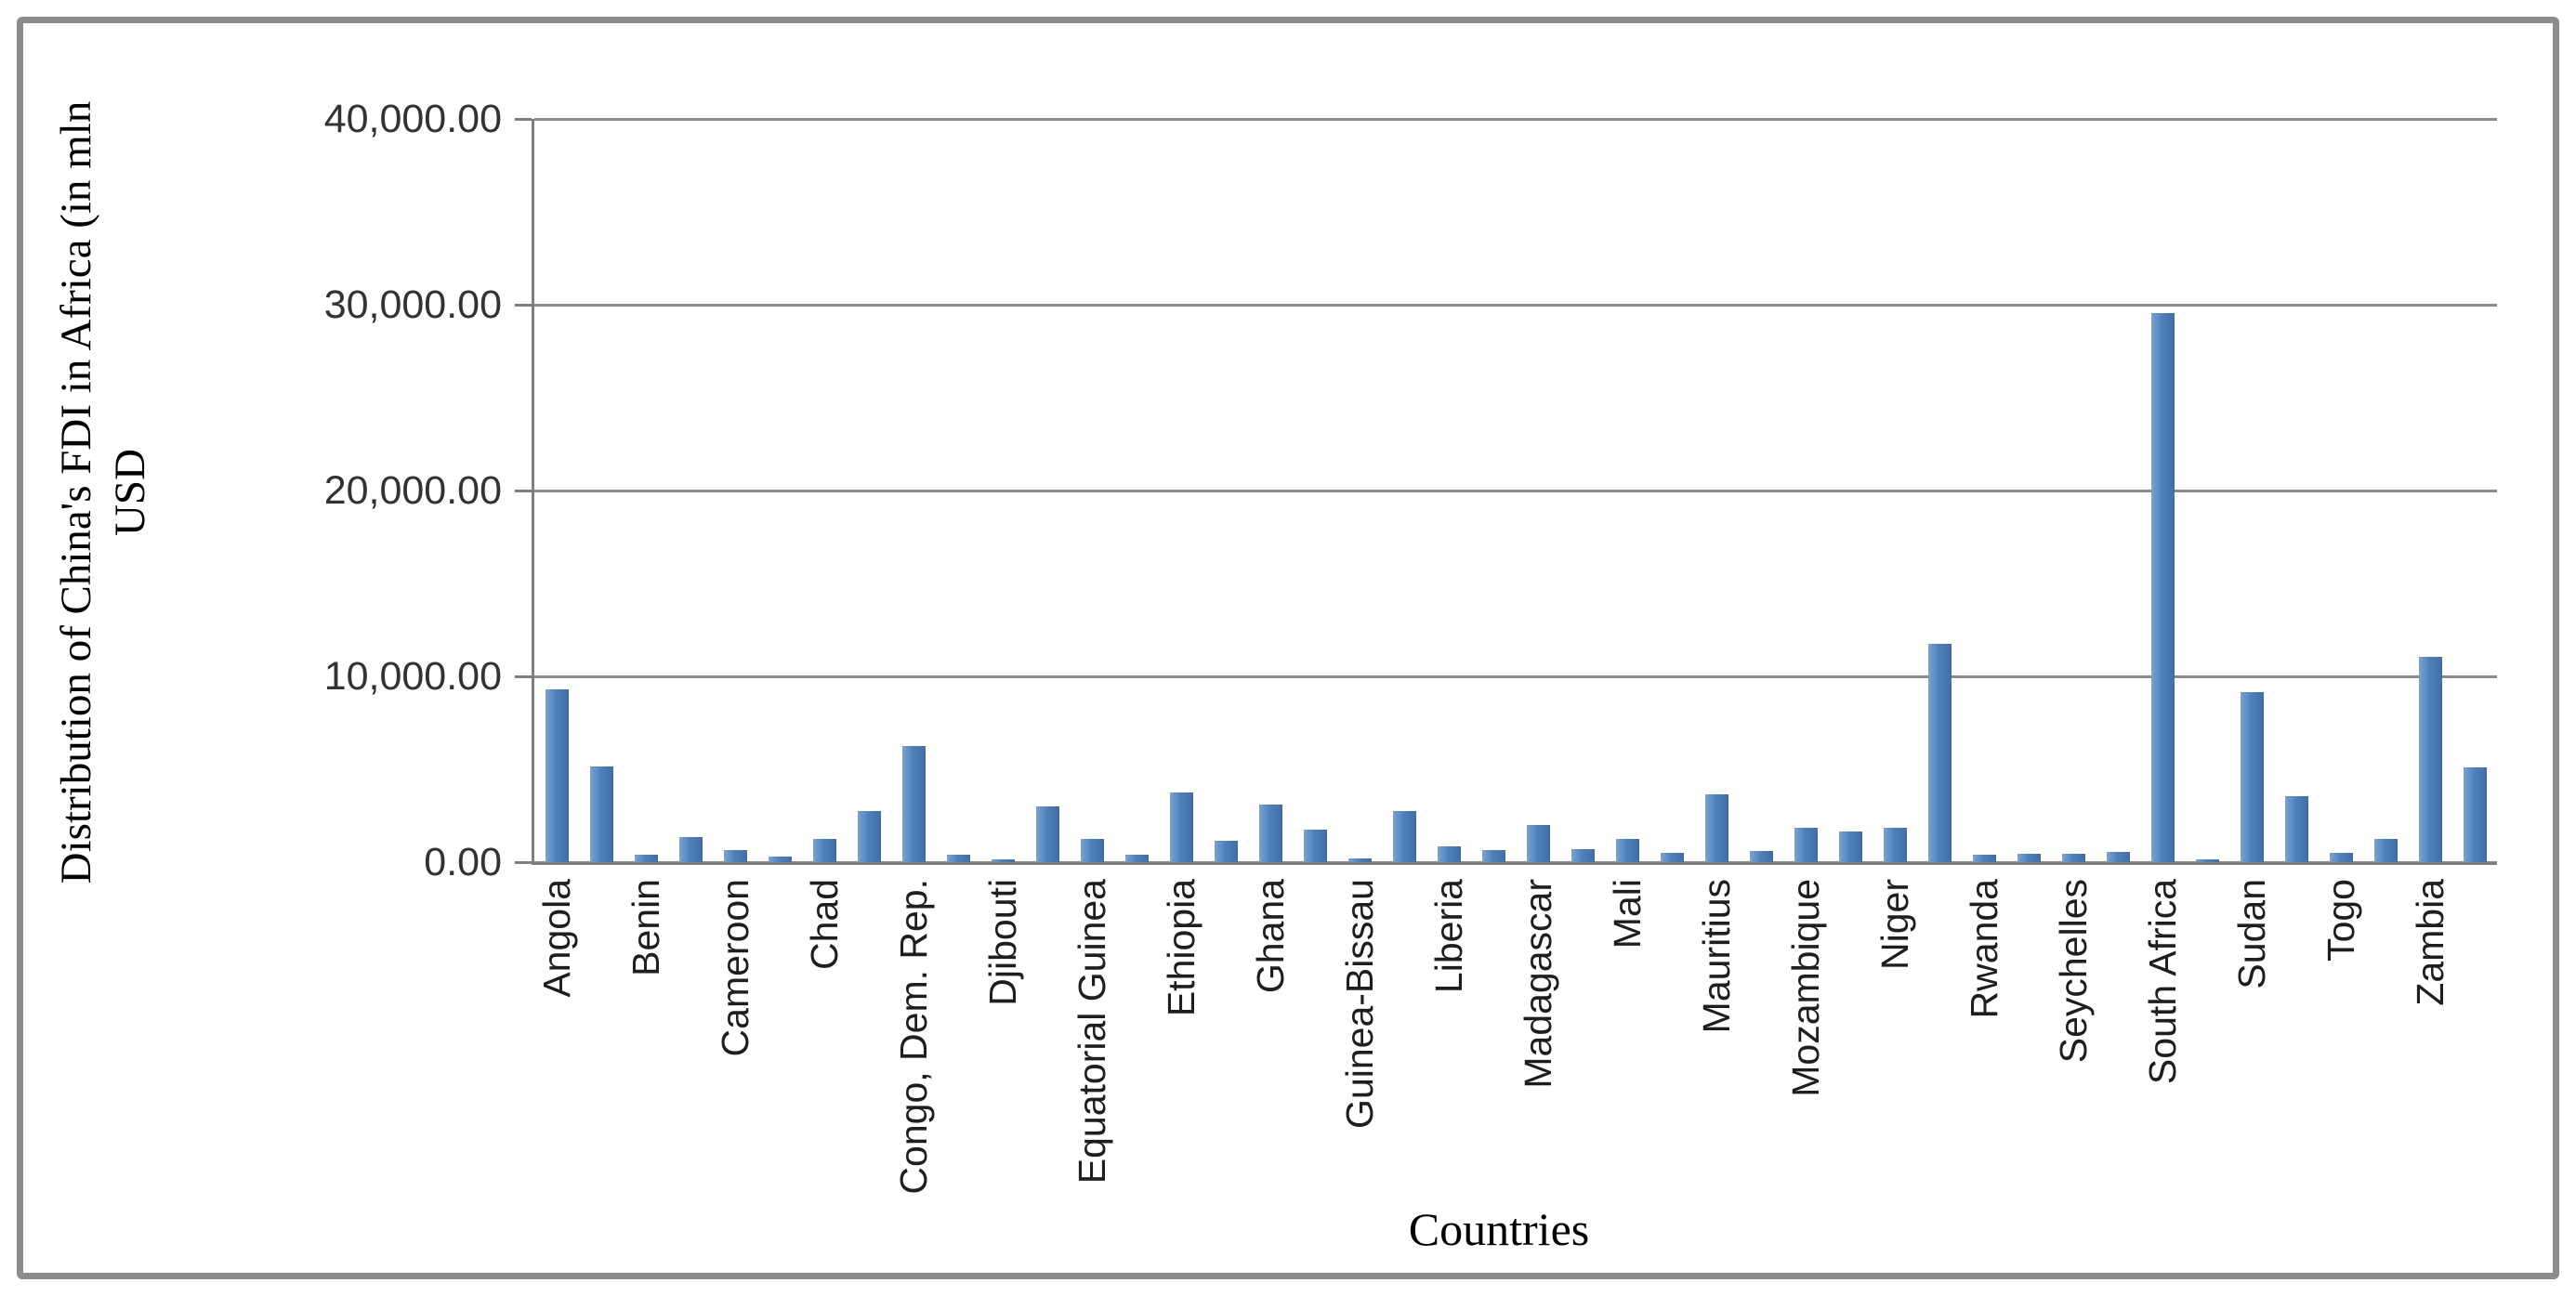  I want to click on bar-niger, so click(1895, 845).